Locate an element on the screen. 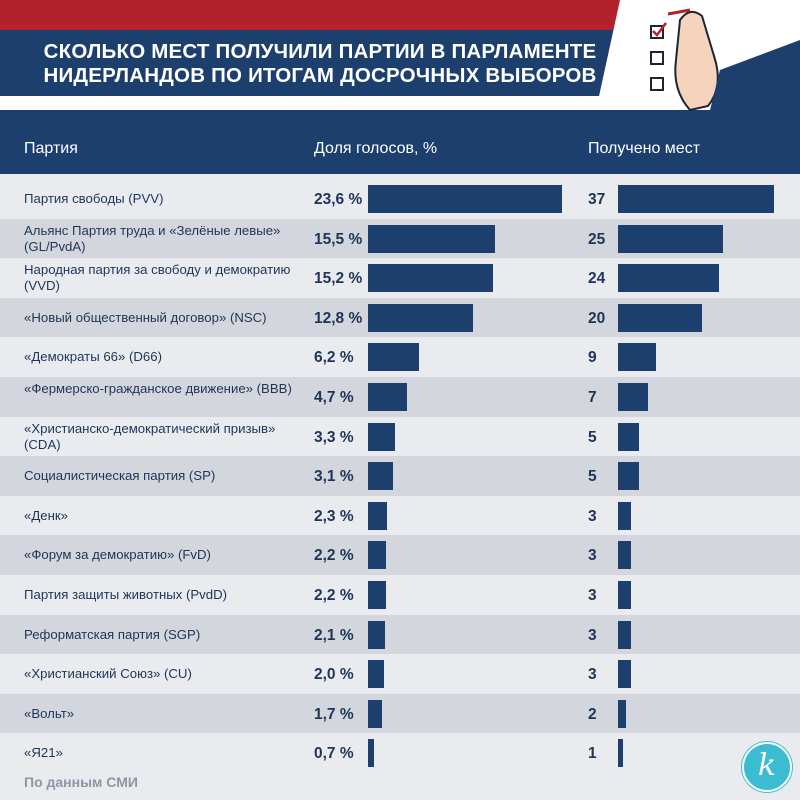 Image resolution: width=800 pixels, height=800 pixels. party-name: «Денк» is located at coordinates (46, 515).